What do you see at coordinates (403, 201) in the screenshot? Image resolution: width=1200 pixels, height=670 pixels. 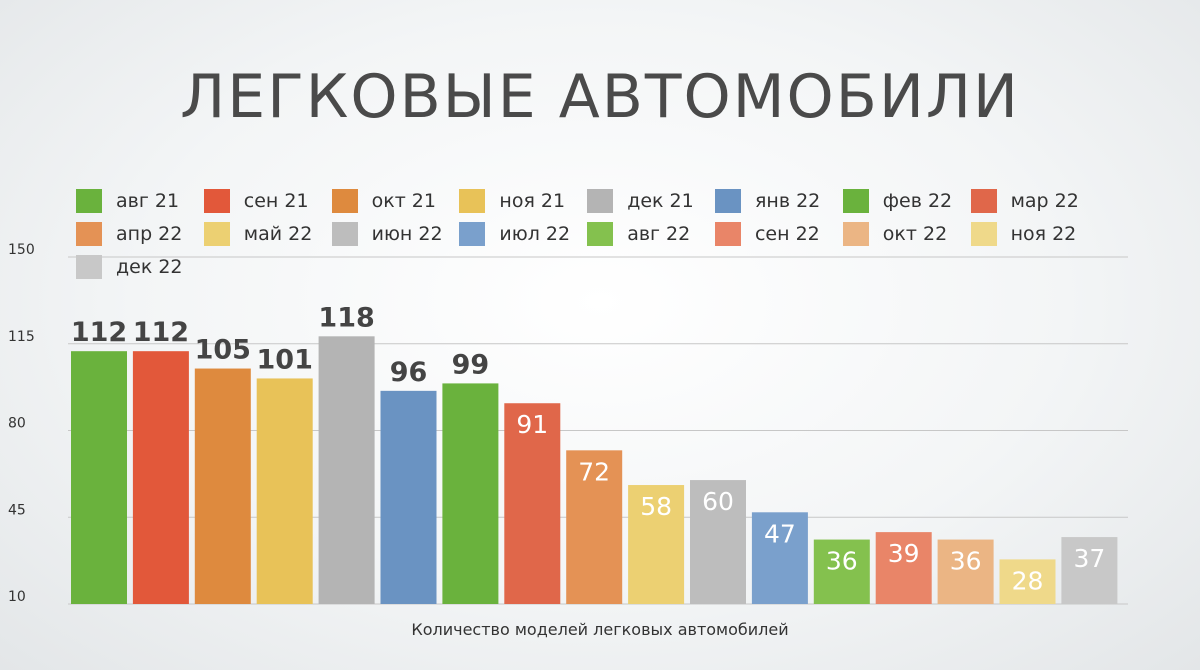 I see `legend-label: окт 21` at bounding box center [403, 201].